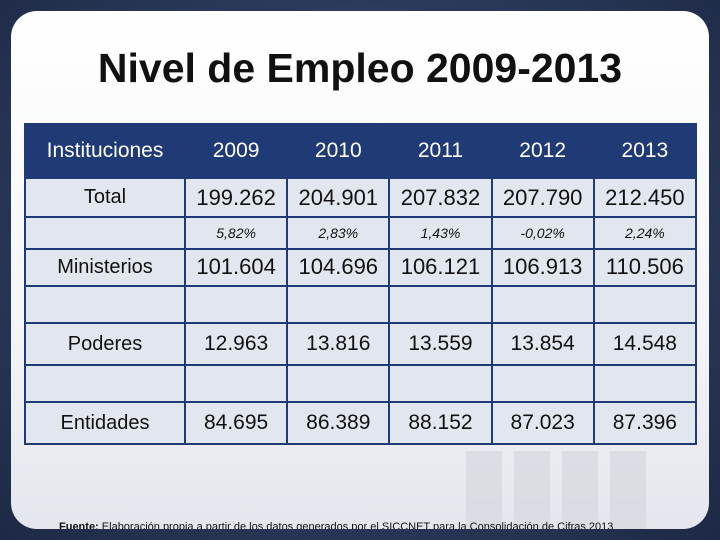 The height and width of the screenshot is (540, 720). I want to click on ministerios-2010: 104.696, so click(338, 267).